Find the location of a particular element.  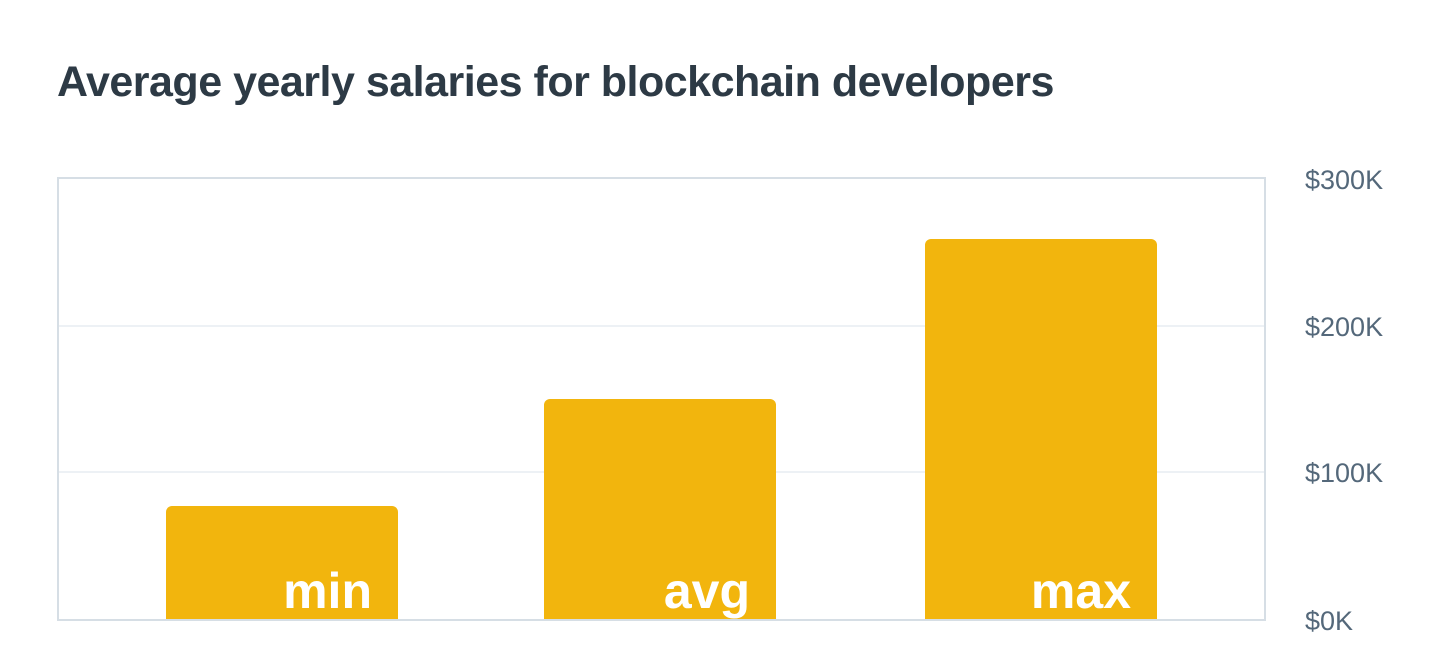

y-tick-300k: $300K is located at coordinates (1344, 180).